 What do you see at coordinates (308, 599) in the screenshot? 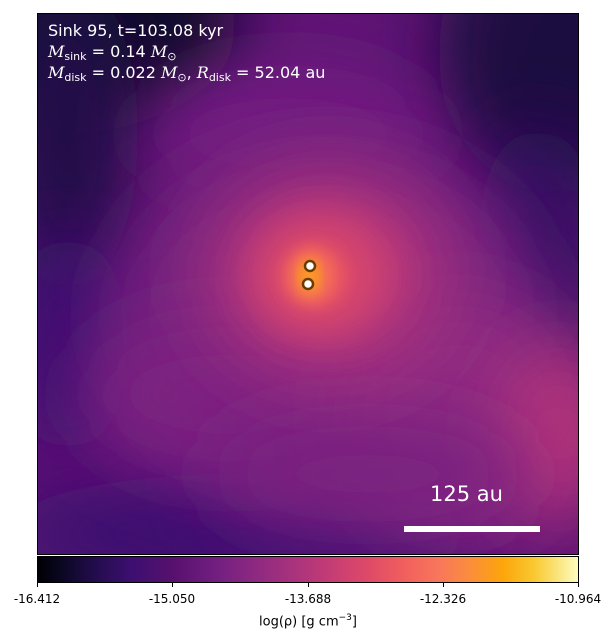
I see `colorbar-tick-label: -13.688` at bounding box center [308, 599].